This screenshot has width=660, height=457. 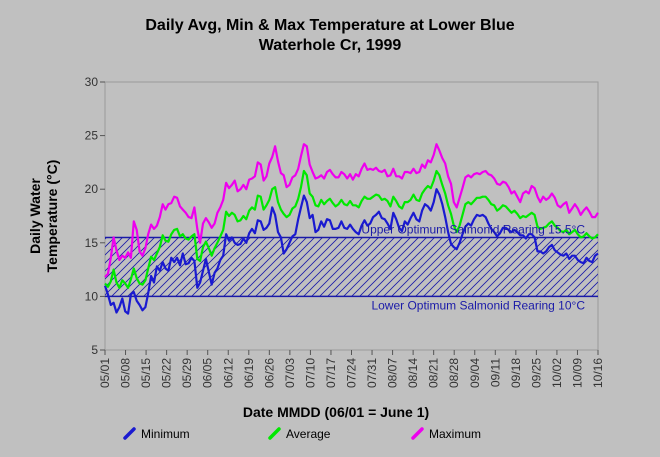 I want to click on x-tick-label: 08/21, so click(x=434, y=373).